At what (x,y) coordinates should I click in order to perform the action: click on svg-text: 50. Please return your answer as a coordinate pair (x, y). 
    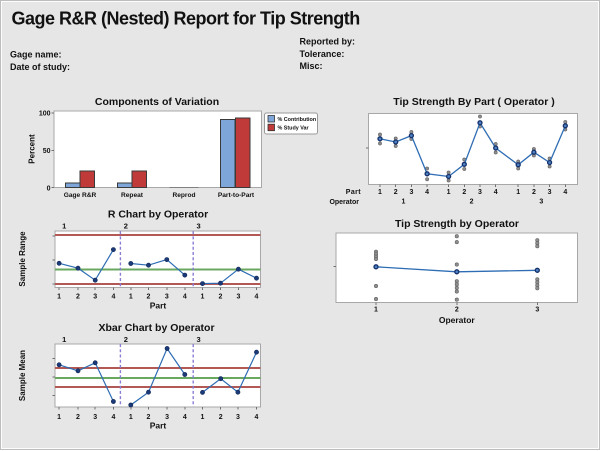
    Looking at the image, I should click on (47, 151).